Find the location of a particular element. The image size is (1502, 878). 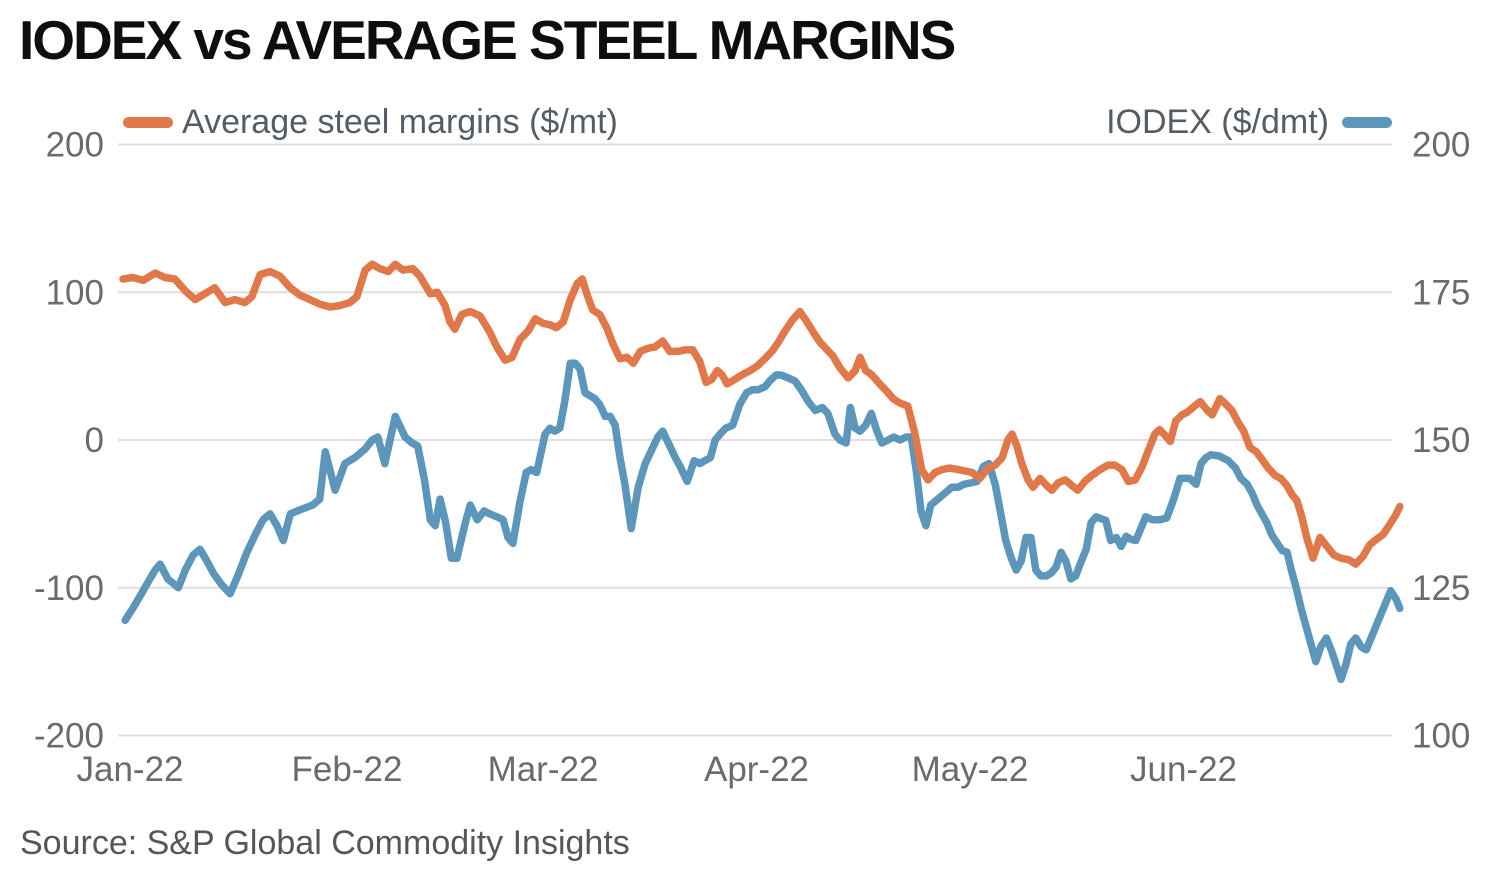

y-axis-right-tick: 175 is located at coordinates (1441, 292).